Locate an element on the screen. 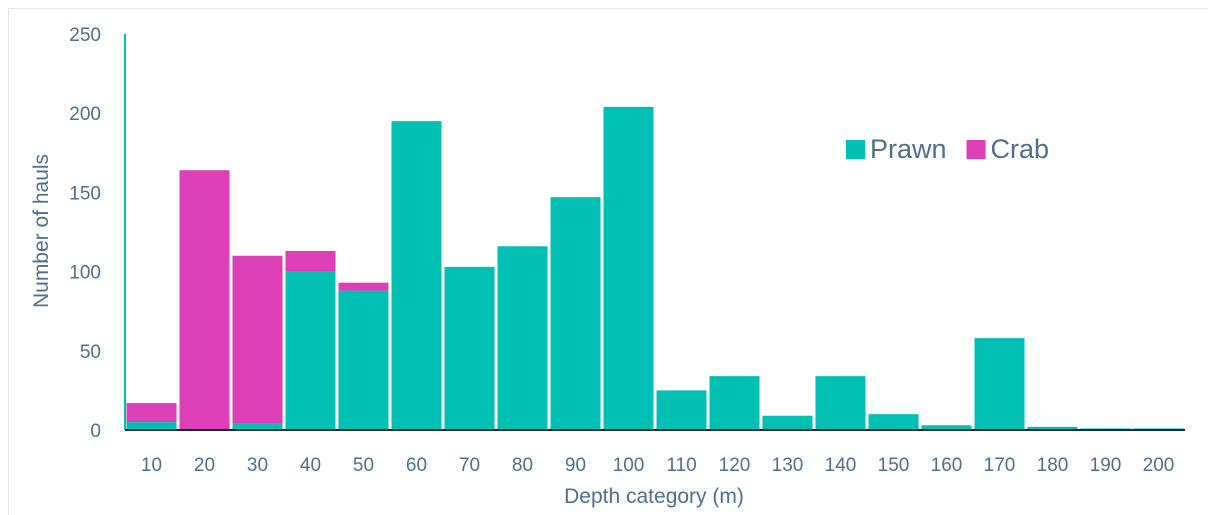 The width and height of the screenshot is (1209, 515). legend-label-crab: Crab is located at coordinates (1020, 149).